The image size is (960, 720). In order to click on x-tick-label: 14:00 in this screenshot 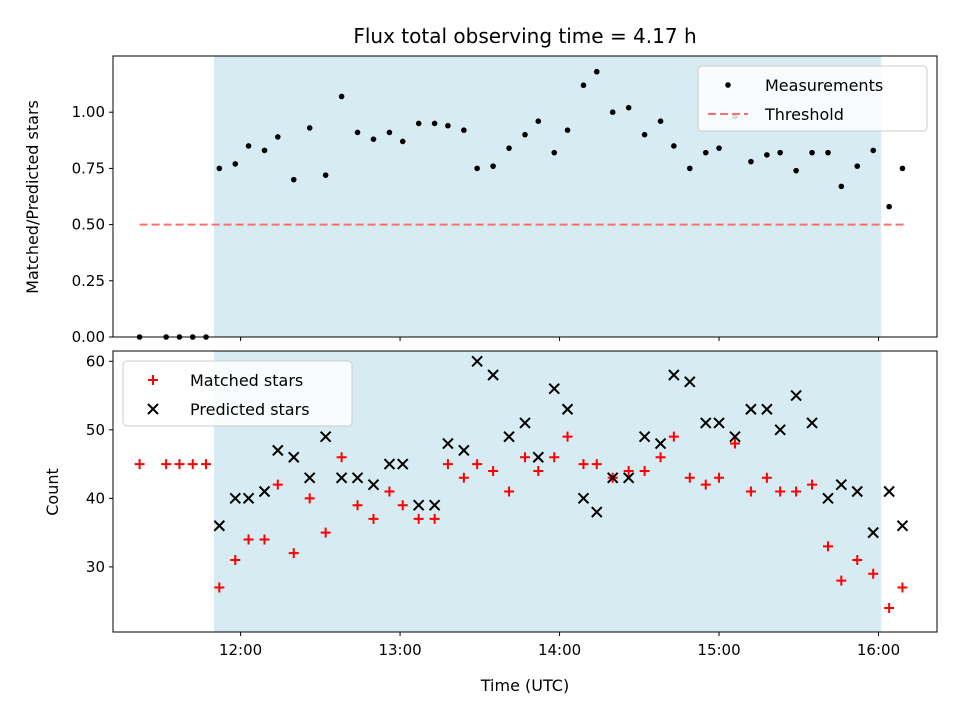, I will do `click(559, 650)`.